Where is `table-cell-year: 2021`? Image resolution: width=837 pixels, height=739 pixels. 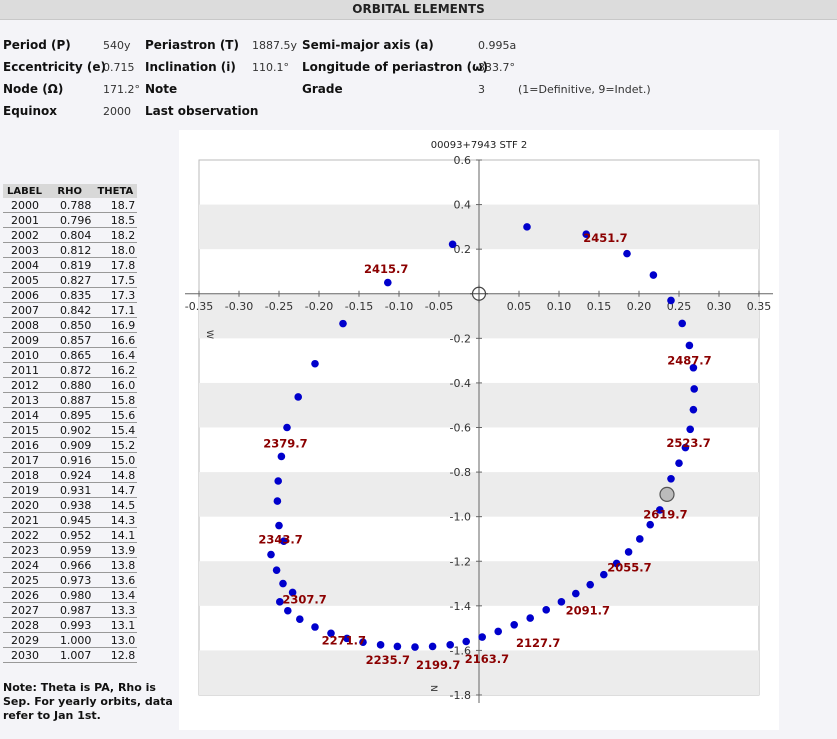
table-cell-year: 2021 is located at coordinates (24, 520).